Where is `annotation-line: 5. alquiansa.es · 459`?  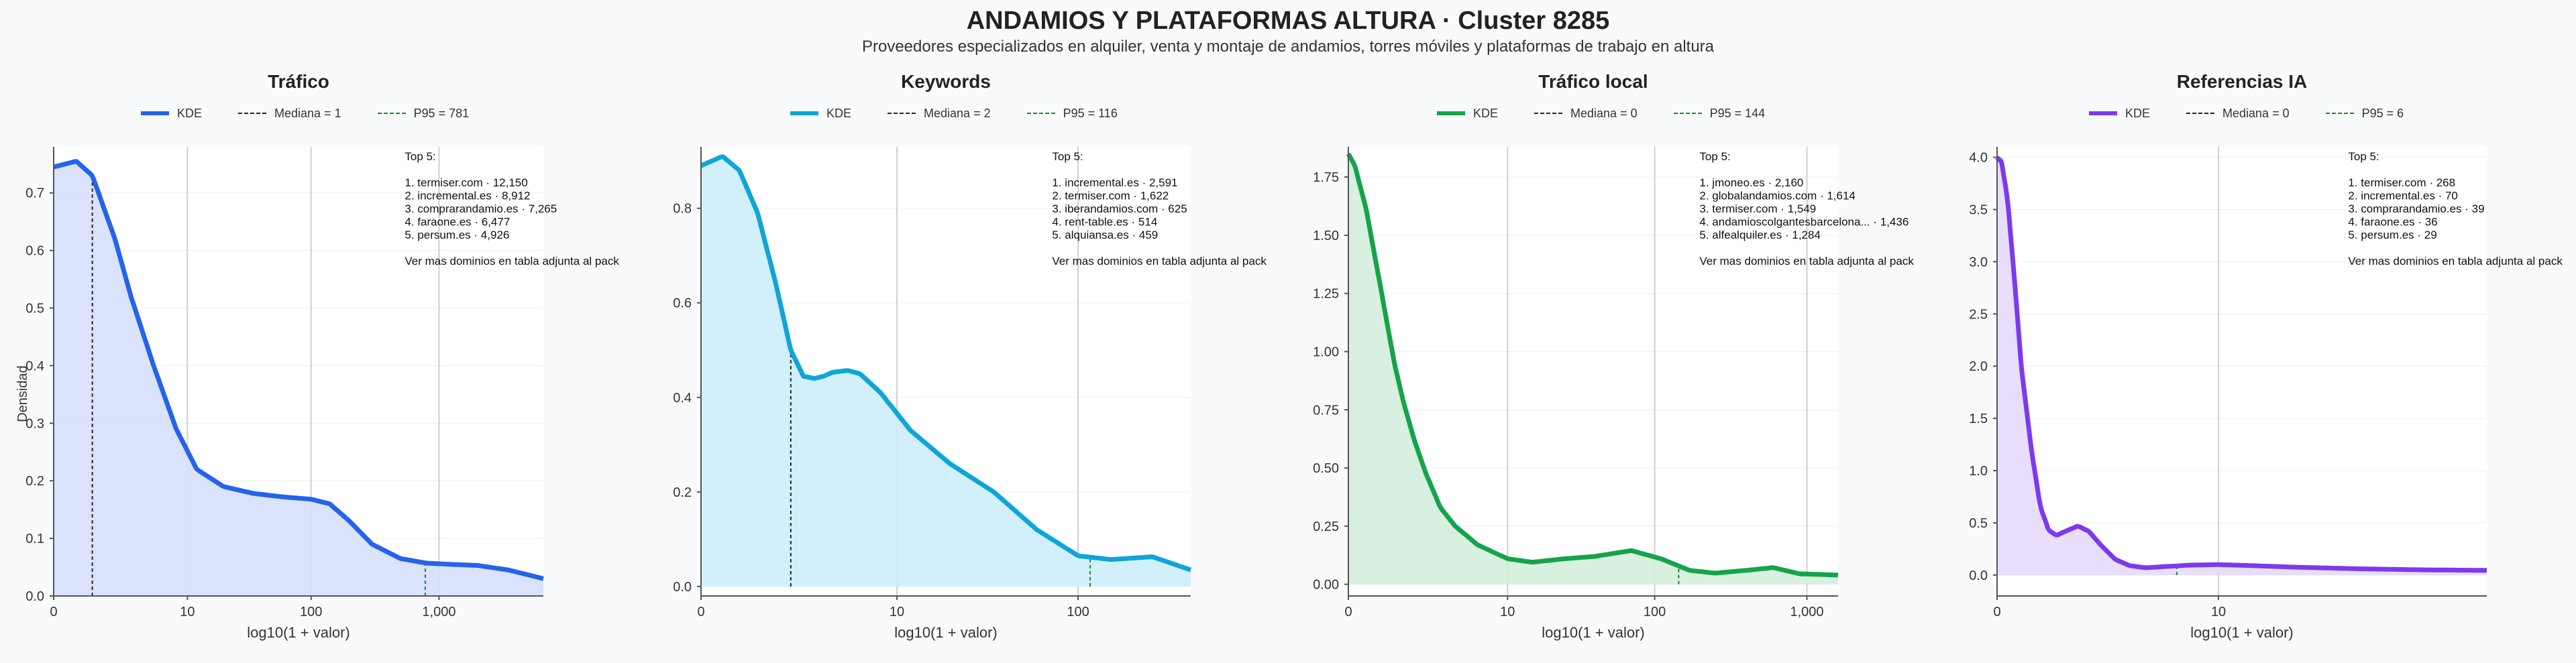 annotation-line: 5. alquiansa.es · 459 is located at coordinates (1105, 235).